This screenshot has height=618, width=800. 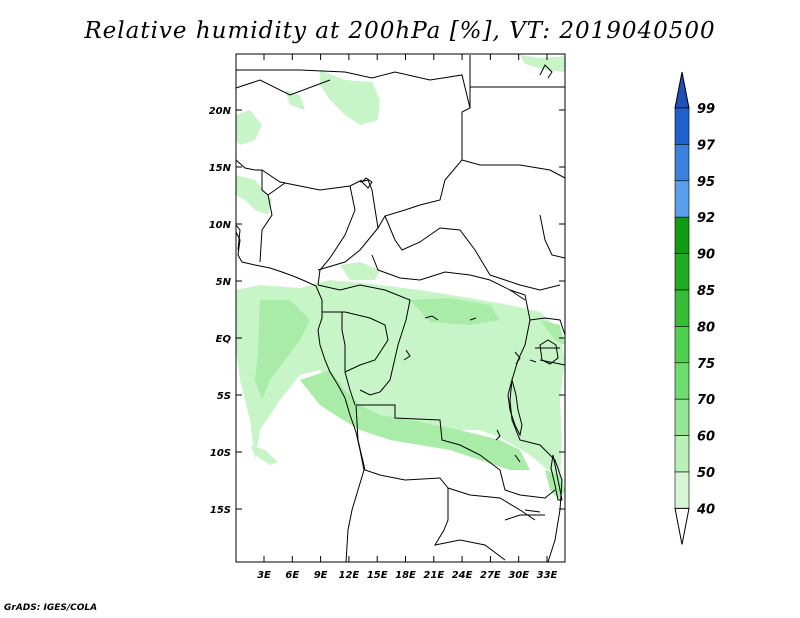 I want to click on border-drc, so click(x=456, y=451).